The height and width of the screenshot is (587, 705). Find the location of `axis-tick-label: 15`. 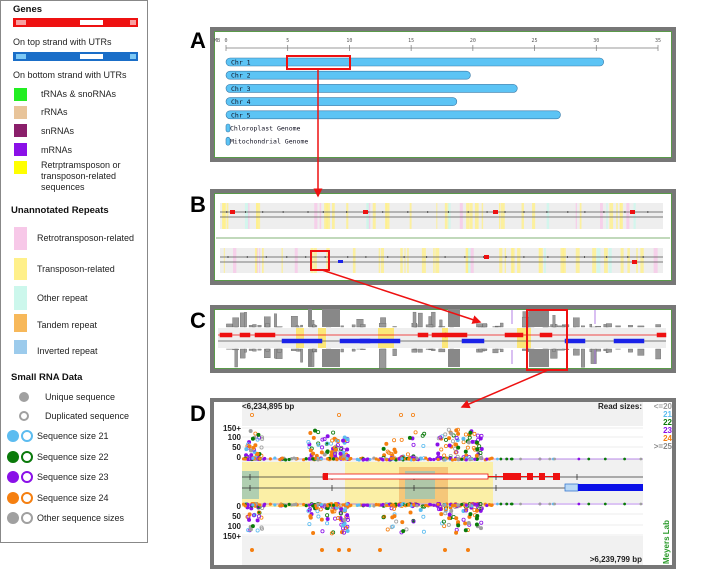

axis-tick-label: 15 is located at coordinates (411, 41).